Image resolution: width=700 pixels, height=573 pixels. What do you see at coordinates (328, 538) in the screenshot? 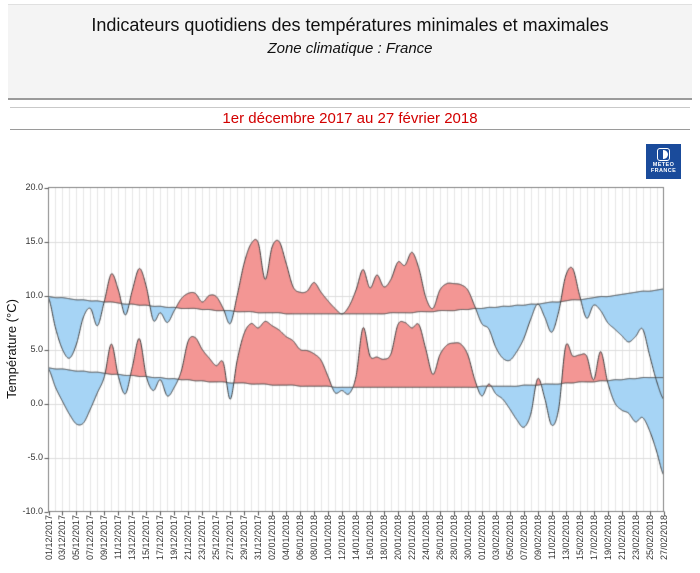
I see `x-tick-label: 10/01/2018` at bounding box center [328, 538].